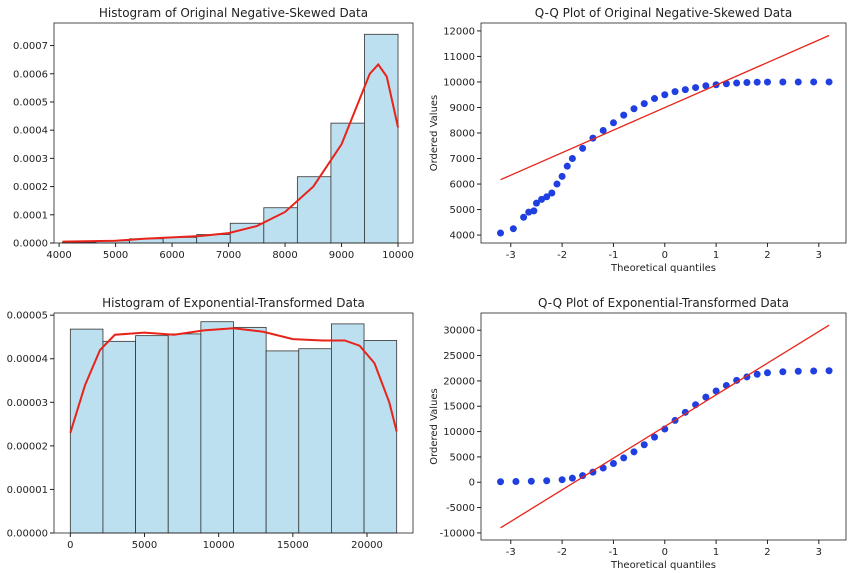  Describe the element at coordinates (30, 187) in the screenshot. I see `y-tick-label: 0.0002` at that location.